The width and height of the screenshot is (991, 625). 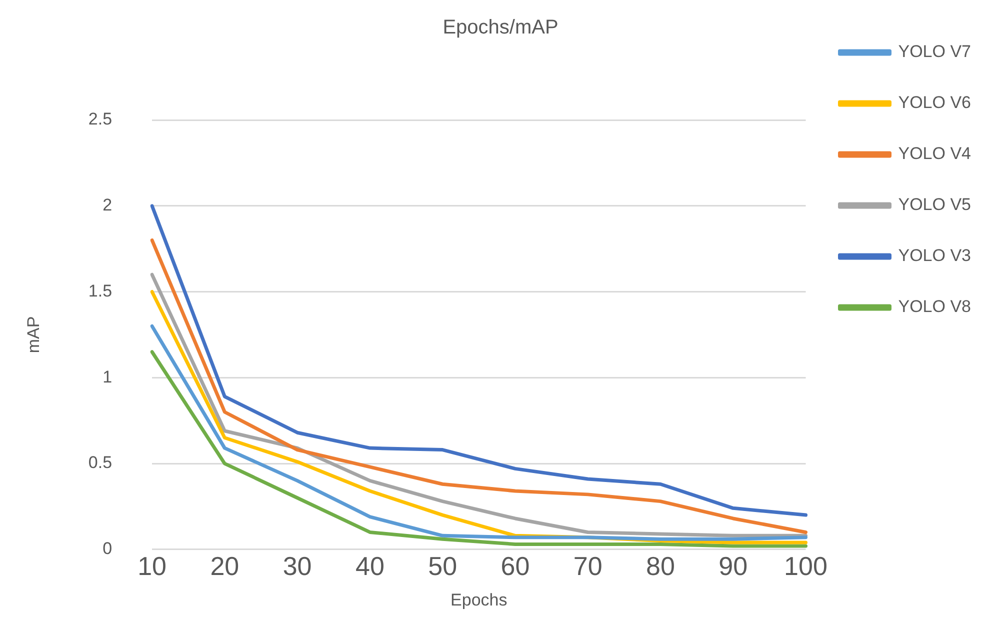 I want to click on legend-label: YOLO V7, so click(x=935, y=52).